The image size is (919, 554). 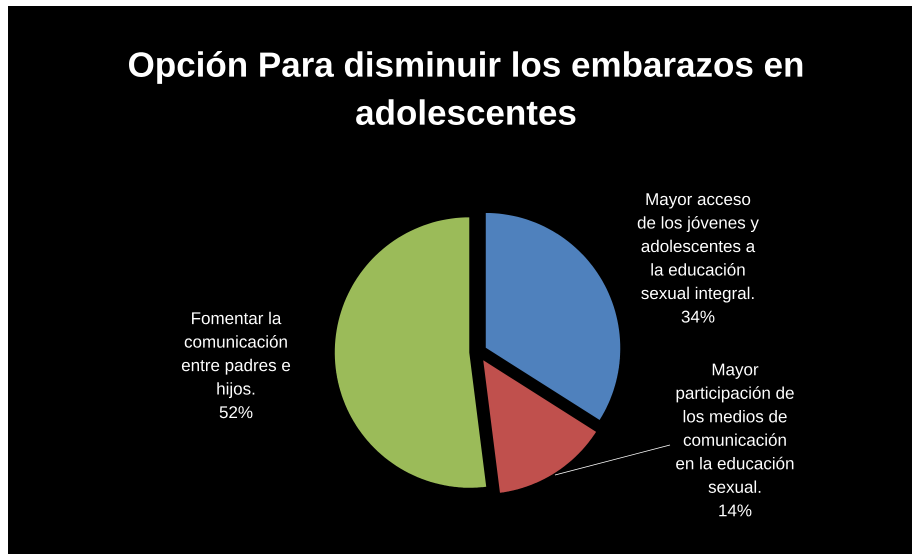 What do you see at coordinates (698, 316) in the screenshot?
I see `data-label: 34%` at bounding box center [698, 316].